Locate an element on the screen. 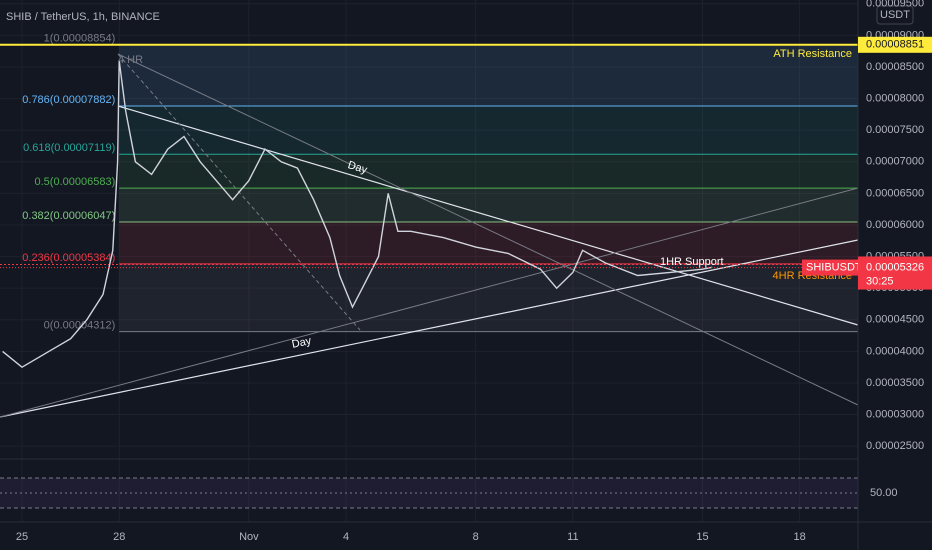 This screenshot has width=932, height=550. fib-label: 0.5(0.00006583) is located at coordinates (75, 182).